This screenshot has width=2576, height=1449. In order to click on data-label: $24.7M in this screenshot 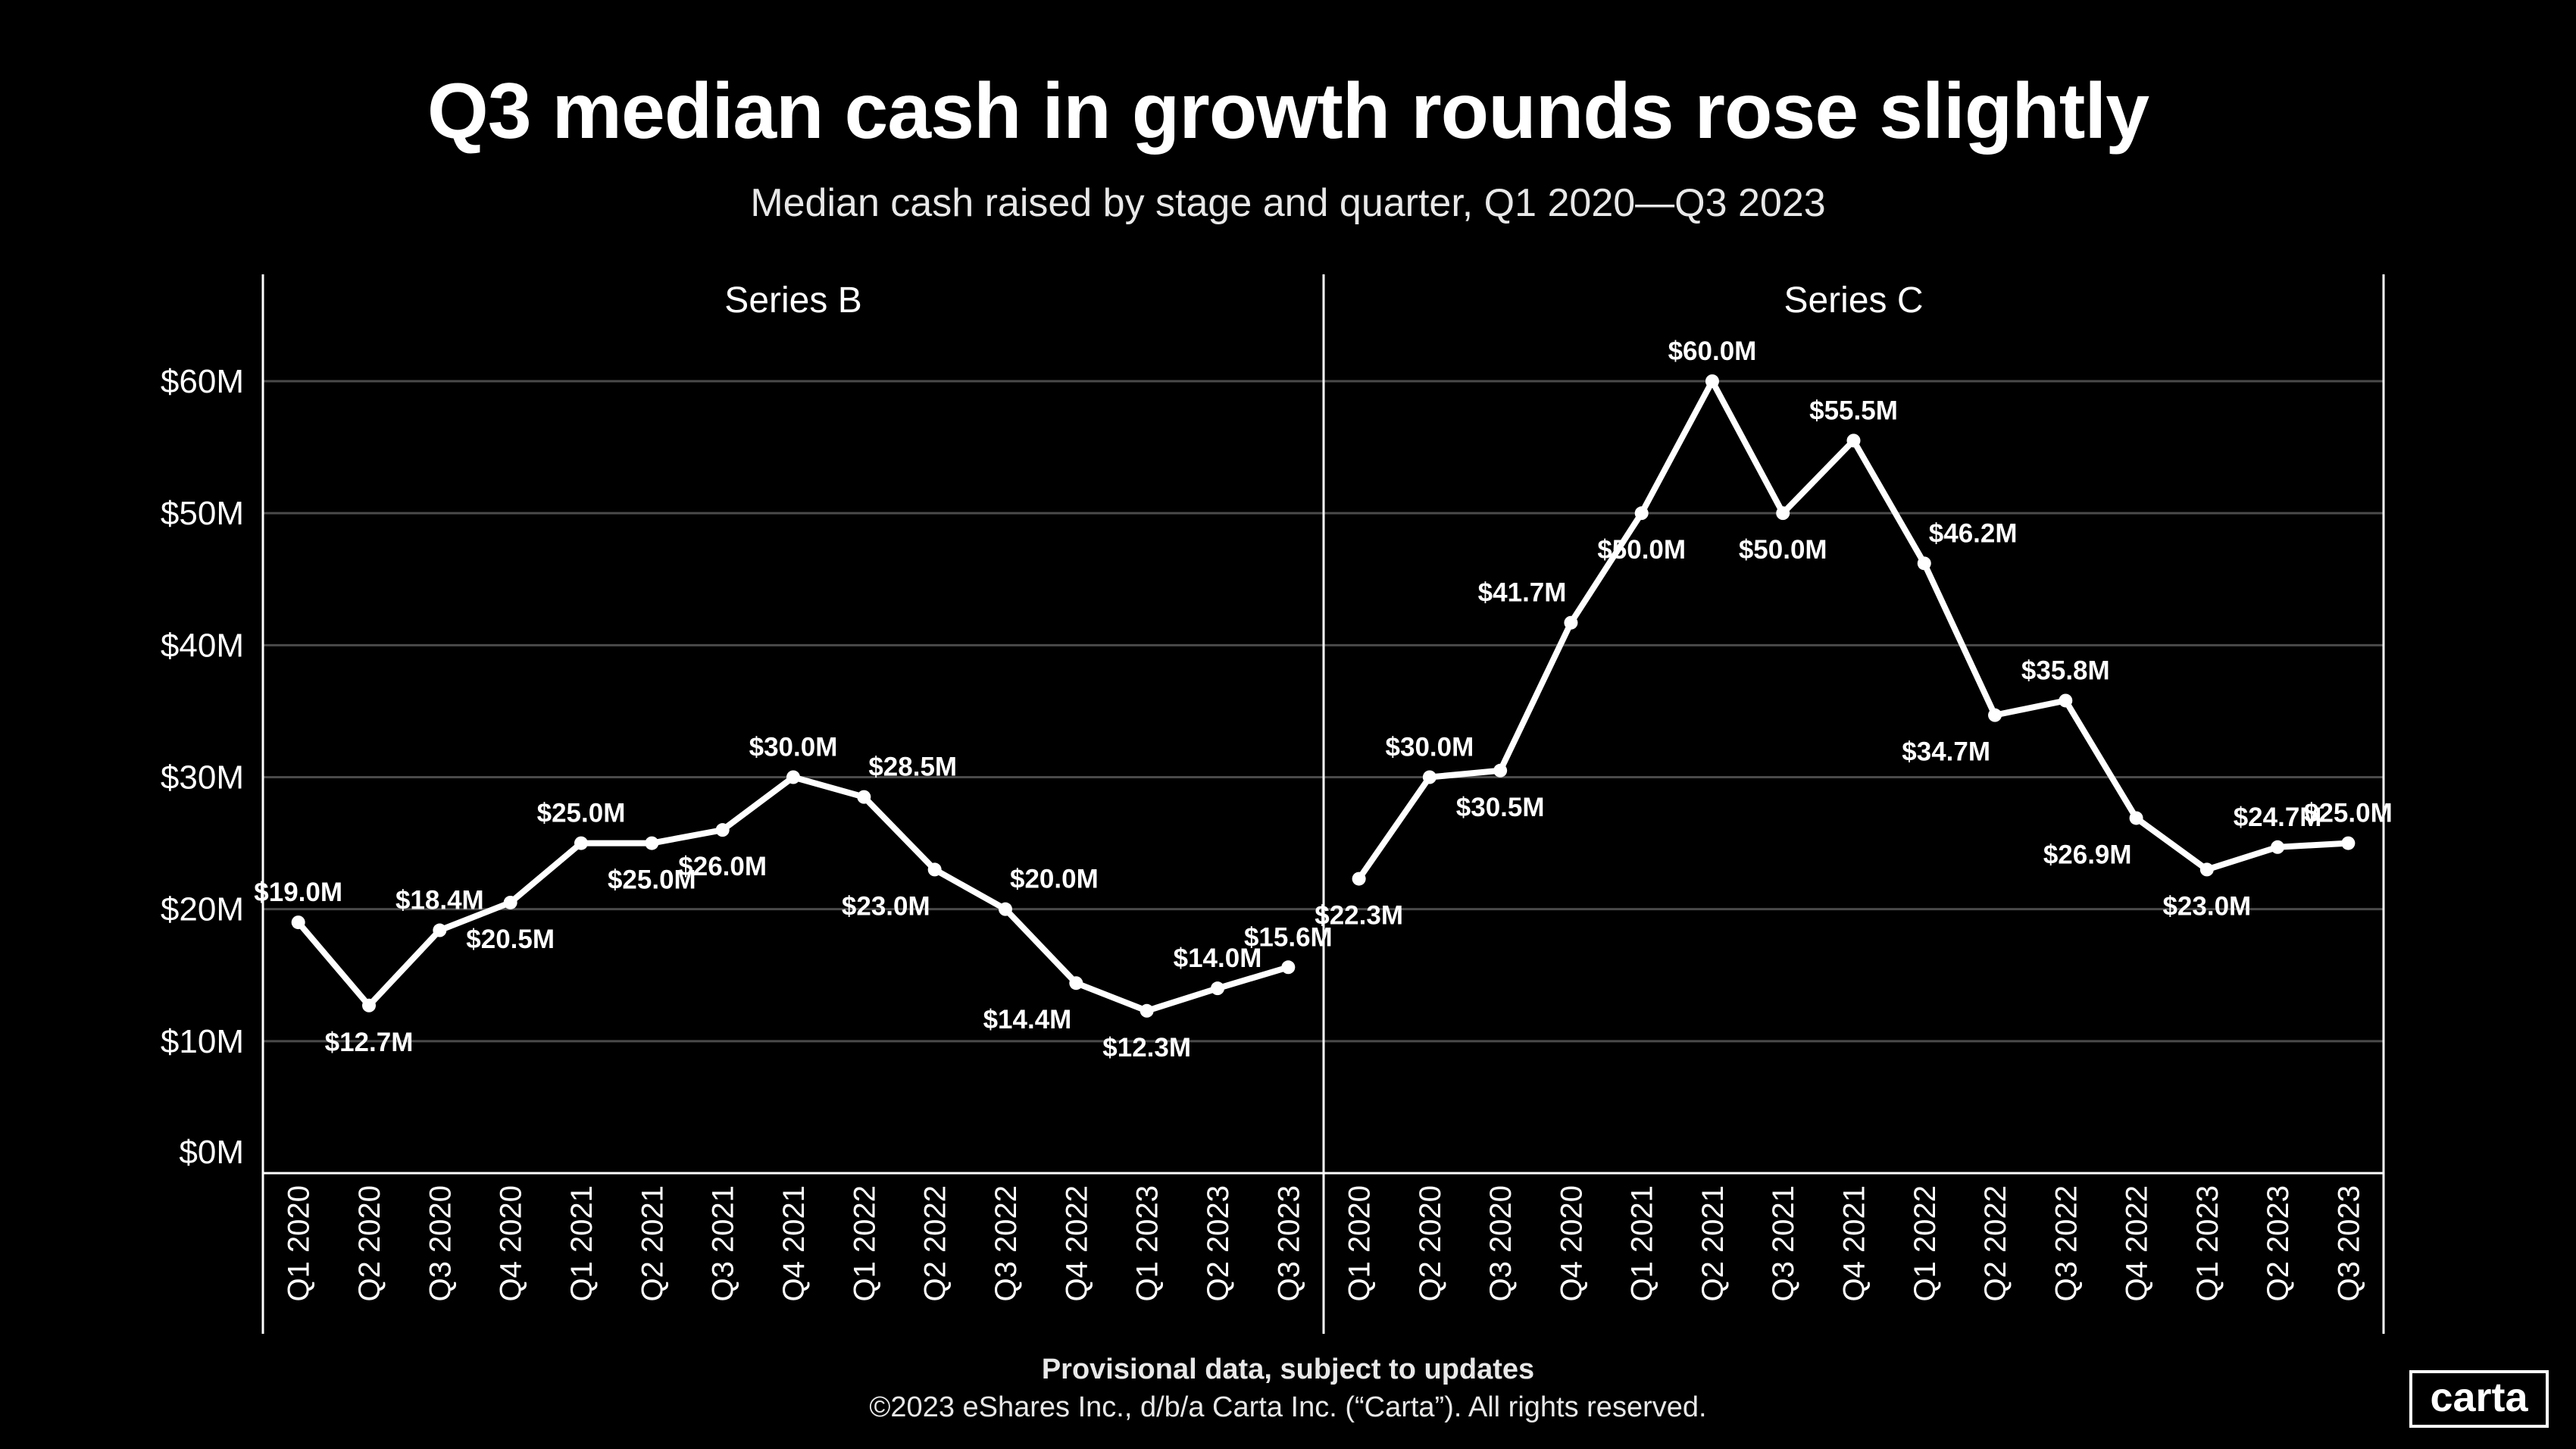, I will do `click(2278, 817)`.